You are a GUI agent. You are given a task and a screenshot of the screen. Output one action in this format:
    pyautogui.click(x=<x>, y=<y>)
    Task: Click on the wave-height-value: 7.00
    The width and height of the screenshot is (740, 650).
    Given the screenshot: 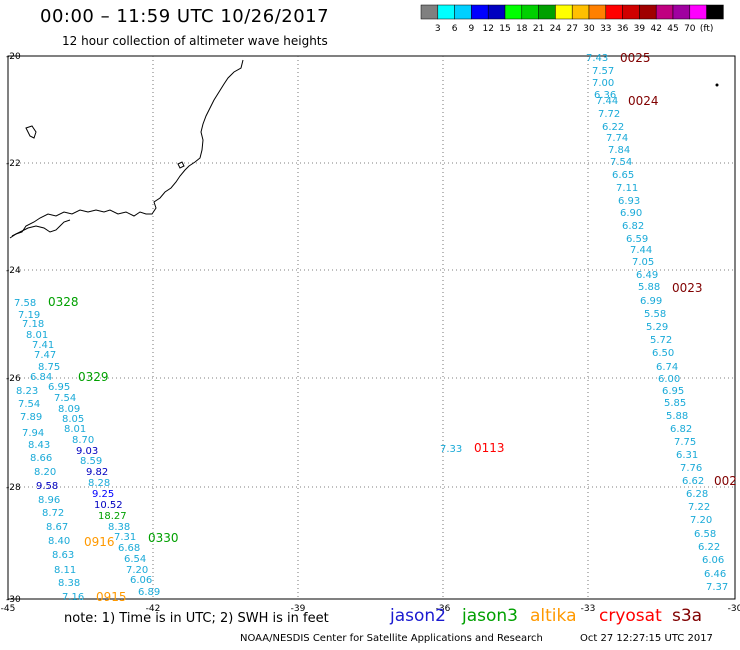 What is the action you would take?
    pyautogui.click(x=603, y=83)
    